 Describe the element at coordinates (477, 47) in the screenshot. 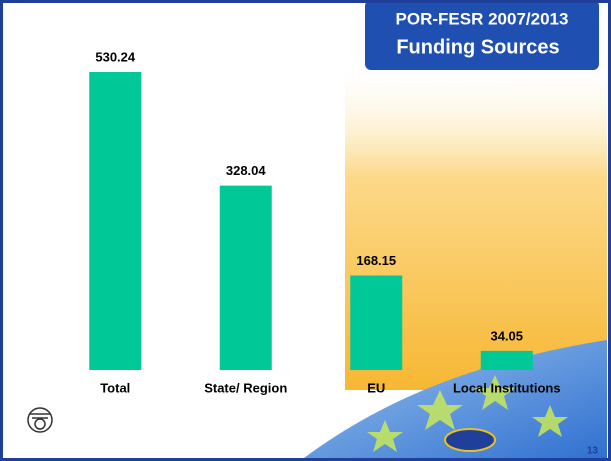

I see `chart-title: Funding Sources` at that location.